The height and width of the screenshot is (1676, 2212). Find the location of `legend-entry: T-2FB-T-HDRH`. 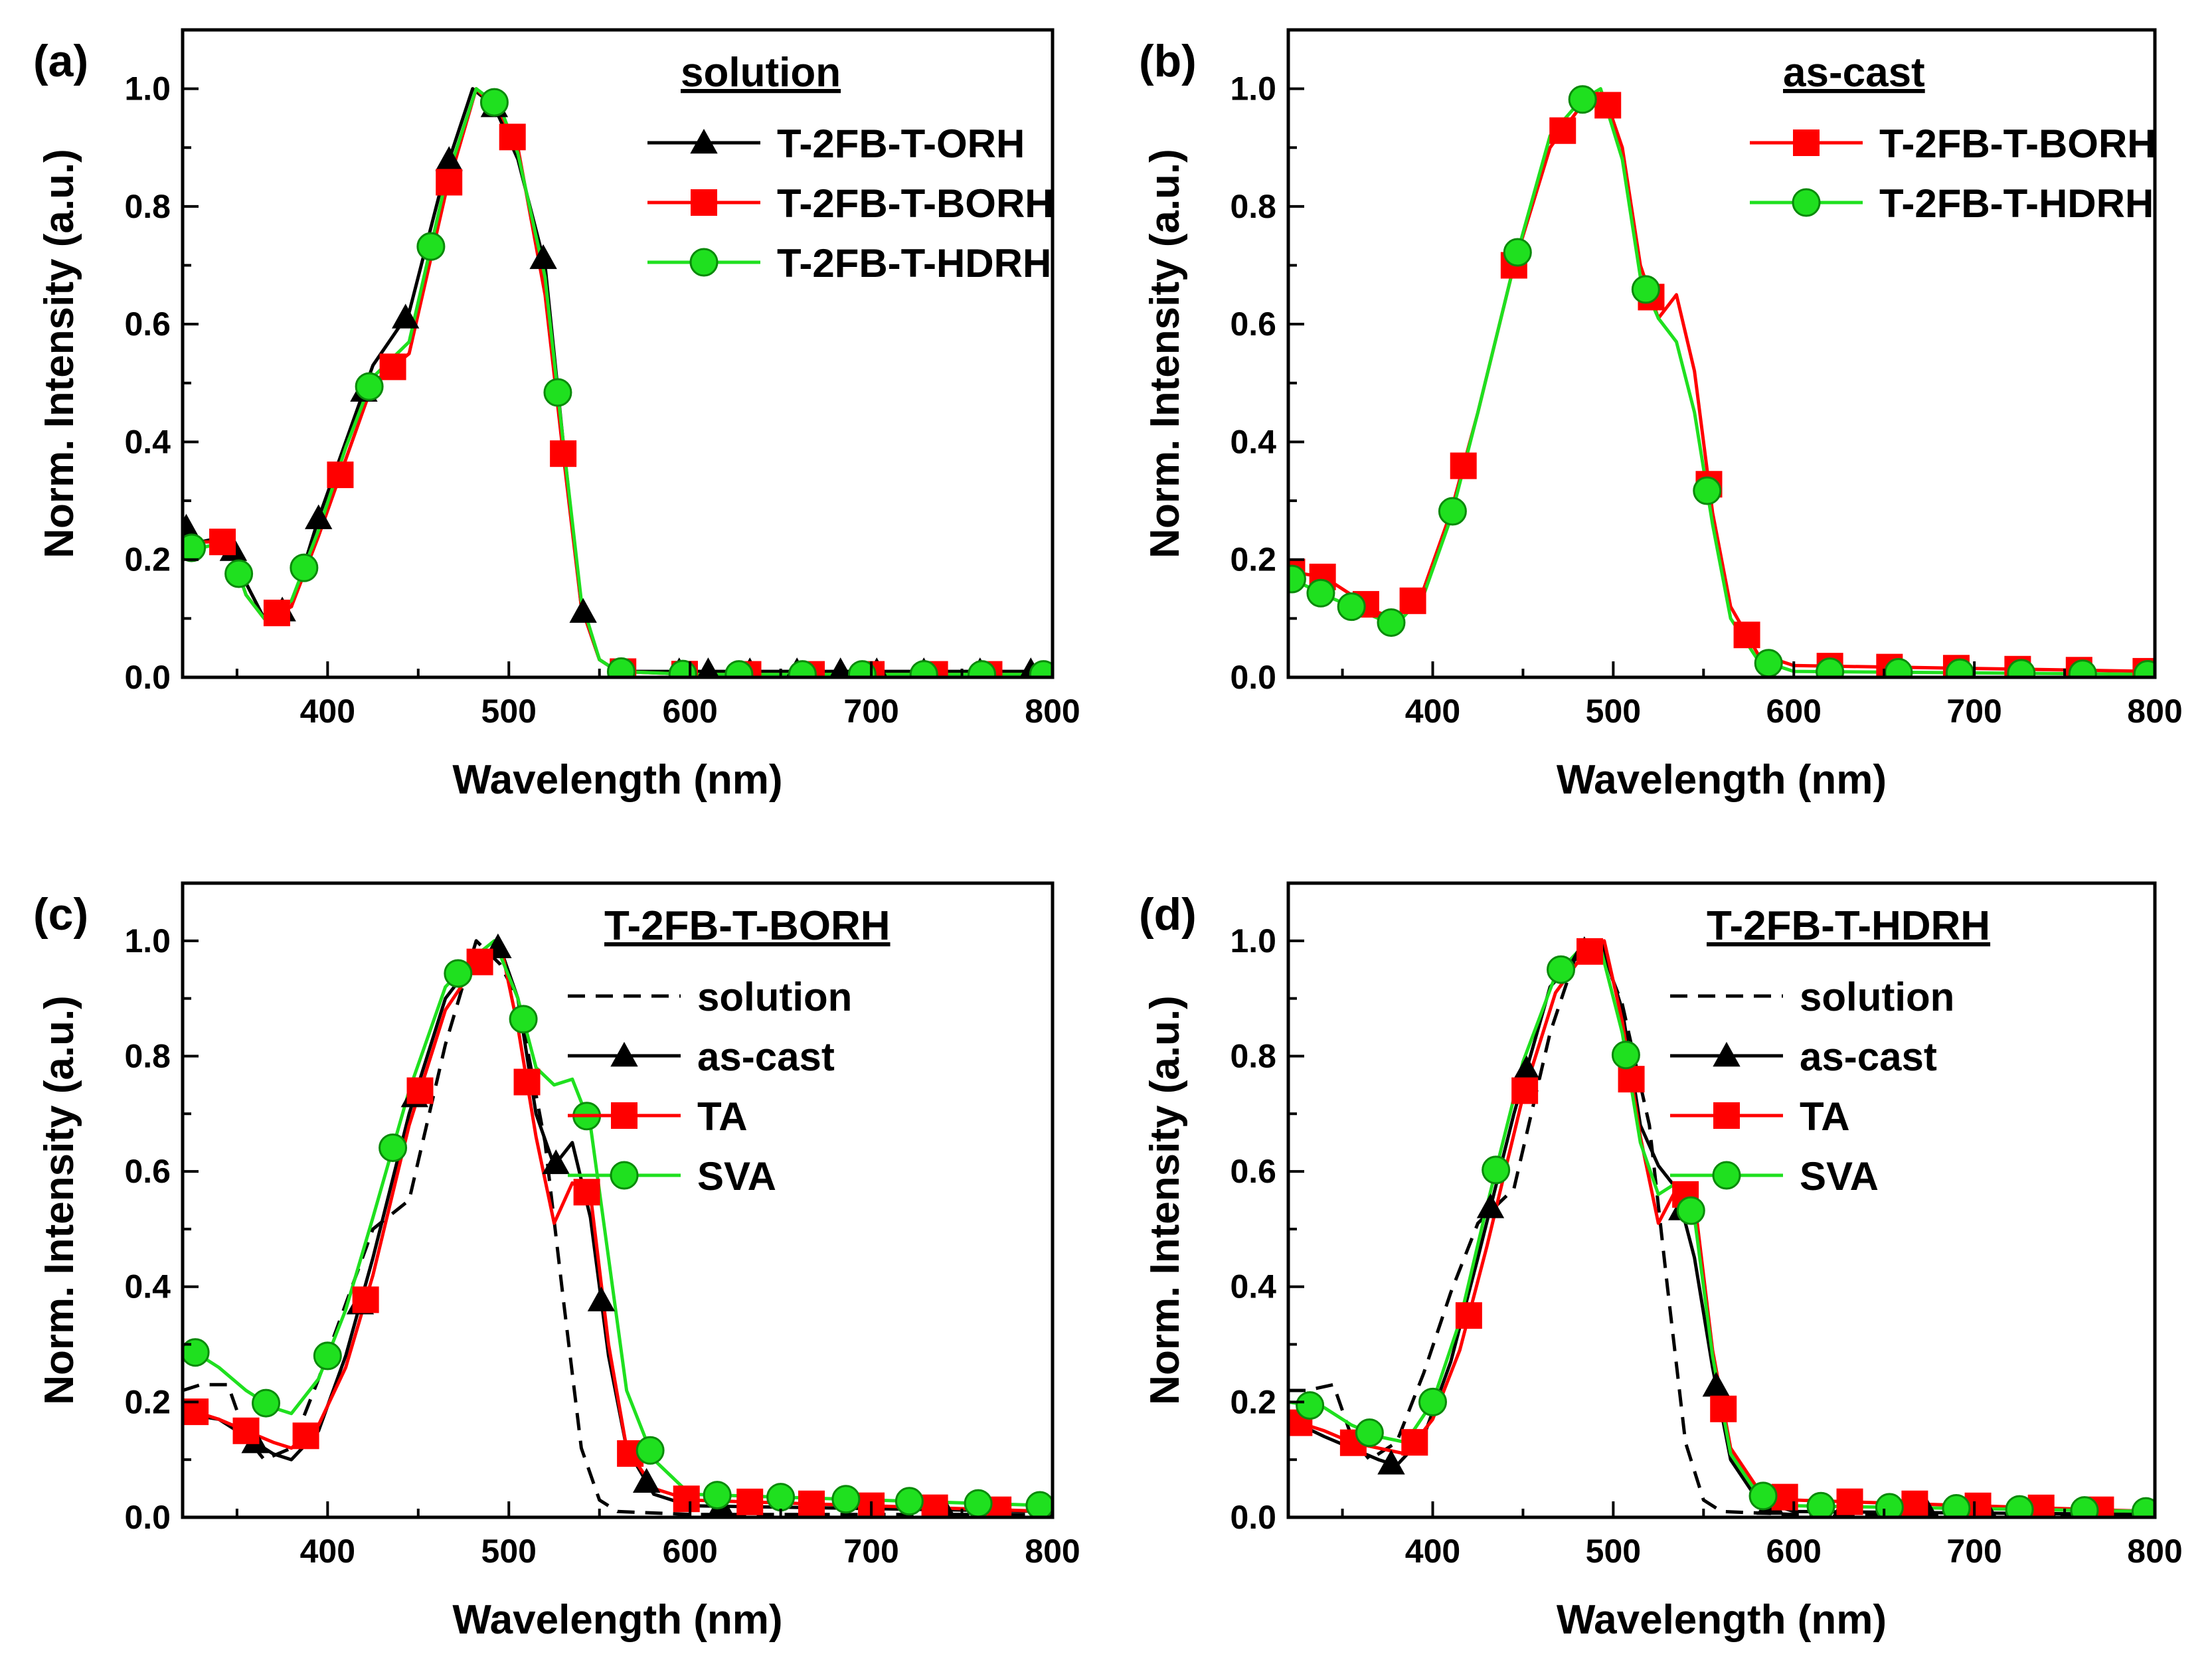

legend-entry: T-2FB-T-HDRH is located at coordinates (2016, 203).